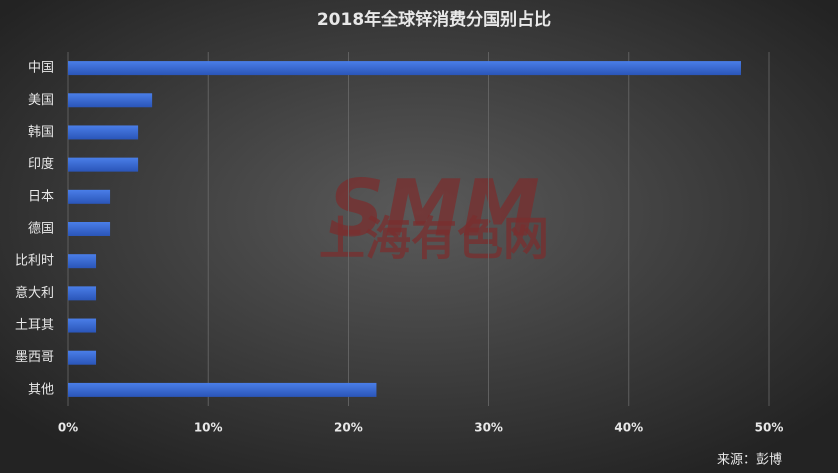 The height and width of the screenshot is (473, 838). I want to click on y-tick-label: 德国, so click(41, 229).